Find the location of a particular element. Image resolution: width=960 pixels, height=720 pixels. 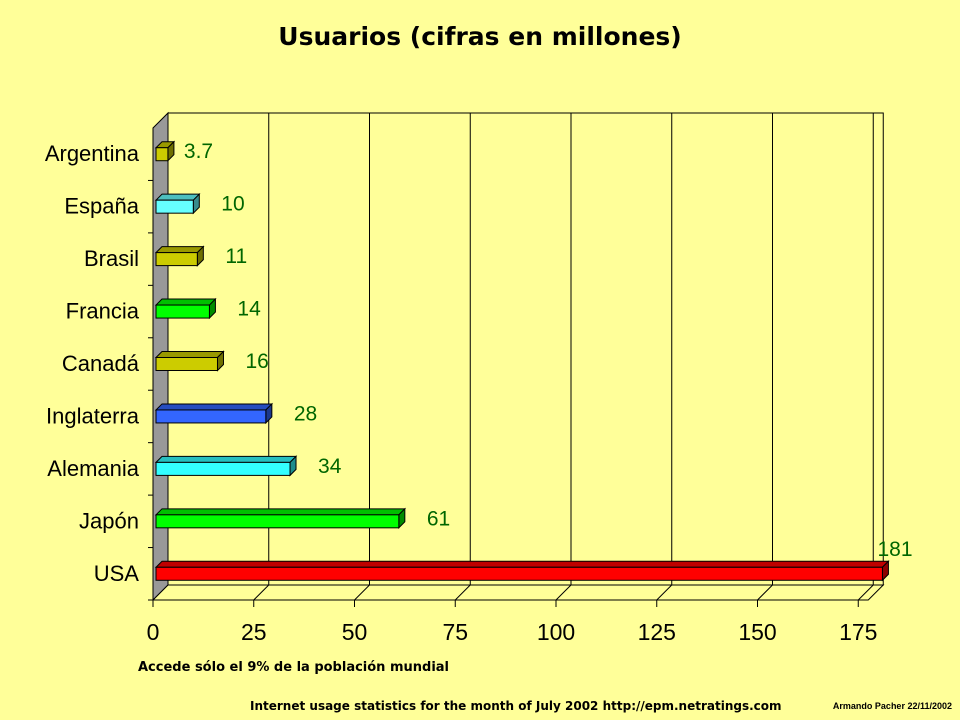

category-label: Alemania is located at coordinates (93, 468).